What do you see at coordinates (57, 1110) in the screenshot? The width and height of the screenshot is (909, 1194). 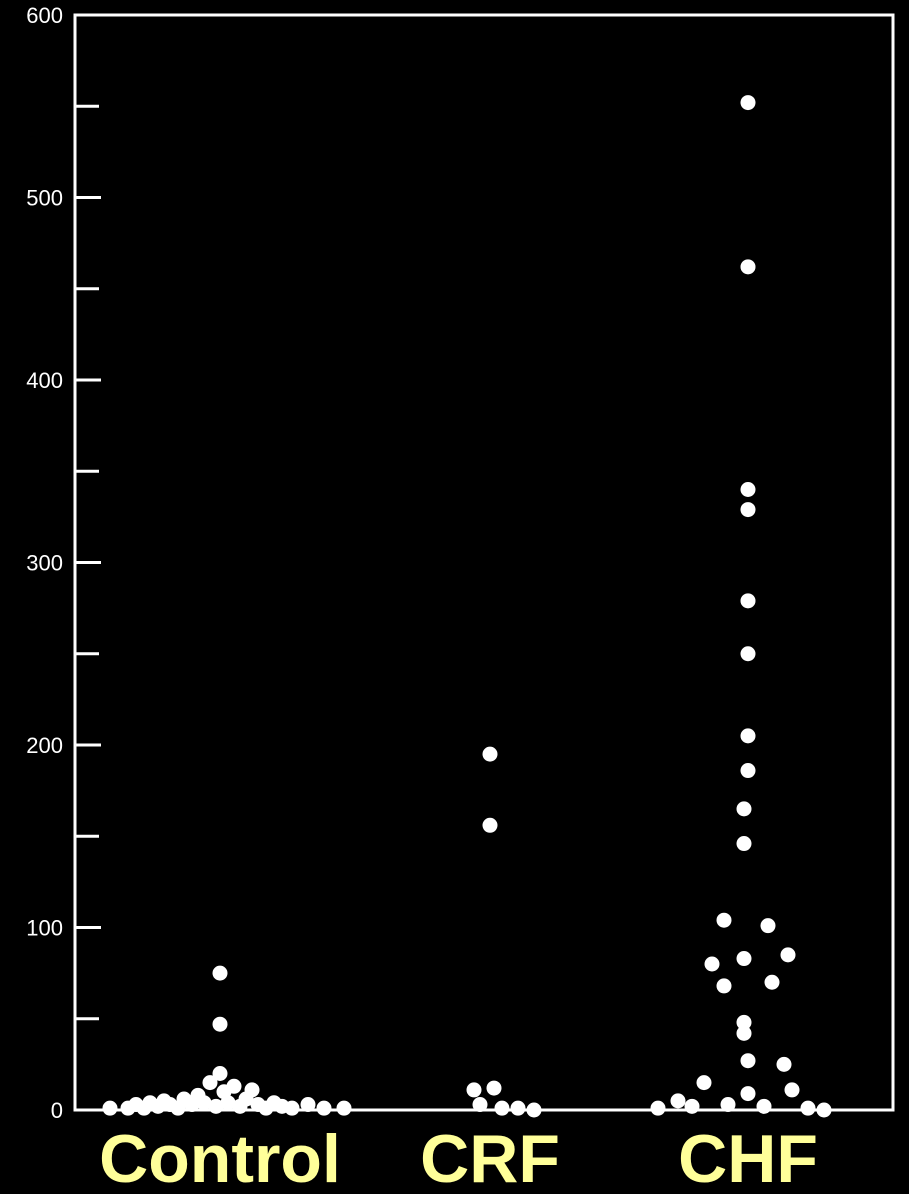 I see `y-tick-label: 0` at bounding box center [57, 1110].